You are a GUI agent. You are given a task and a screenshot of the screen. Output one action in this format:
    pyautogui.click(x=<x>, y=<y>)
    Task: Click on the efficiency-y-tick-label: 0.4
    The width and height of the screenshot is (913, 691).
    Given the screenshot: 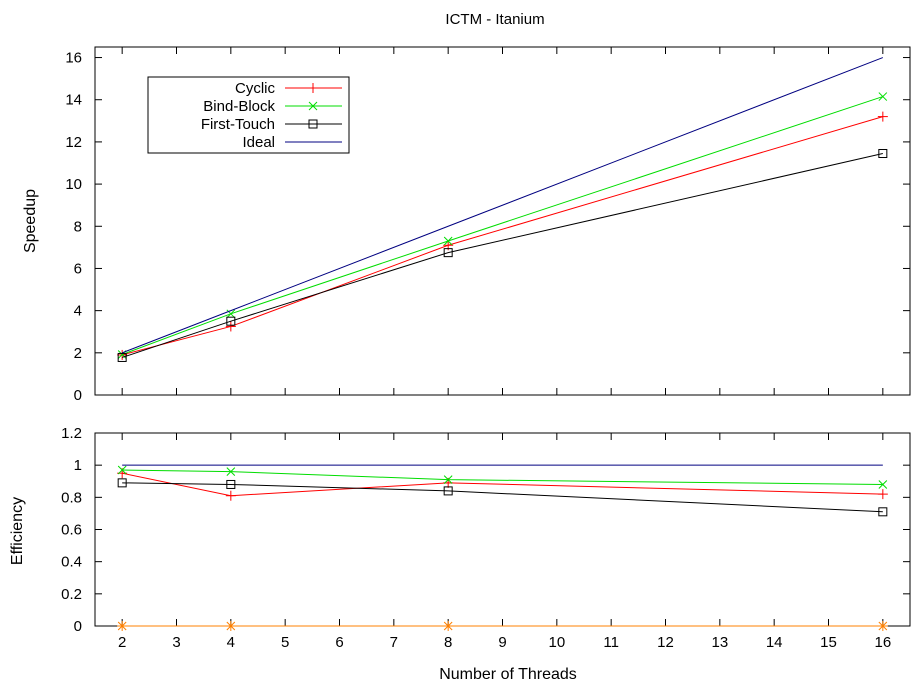 What is the action you would take?
    pyautogui.click(x=71, y=562)
    